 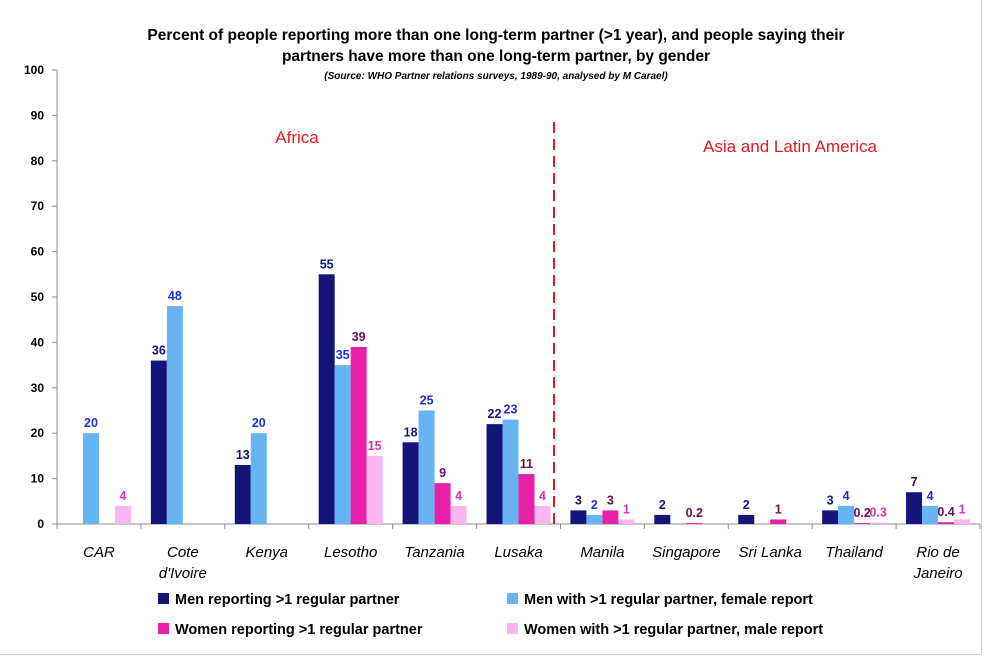 What do you see at coordinates (427, 401) in the screenshot?
I see `data-label: 25` at bounding box center [427, 401].